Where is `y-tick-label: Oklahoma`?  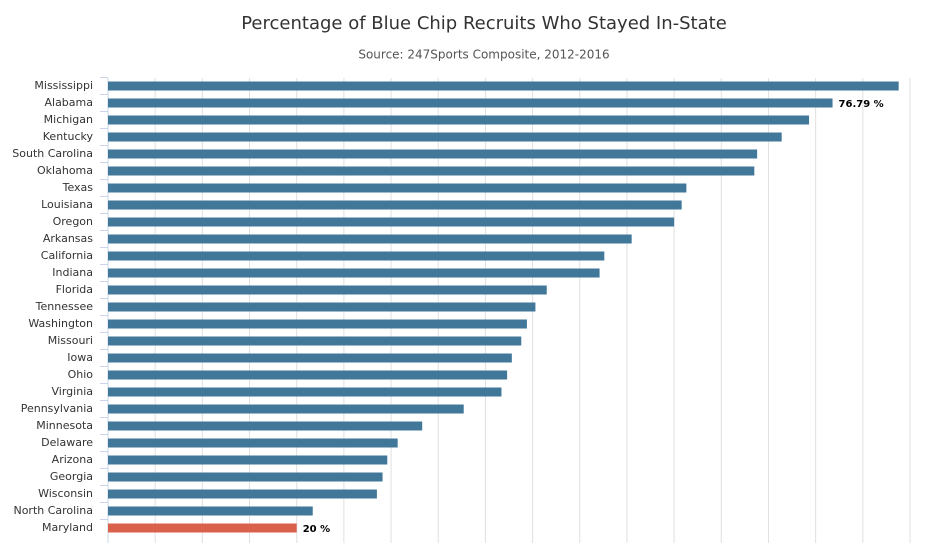 y-tick-label: Oklahoma is located at coordinates (65, 170).